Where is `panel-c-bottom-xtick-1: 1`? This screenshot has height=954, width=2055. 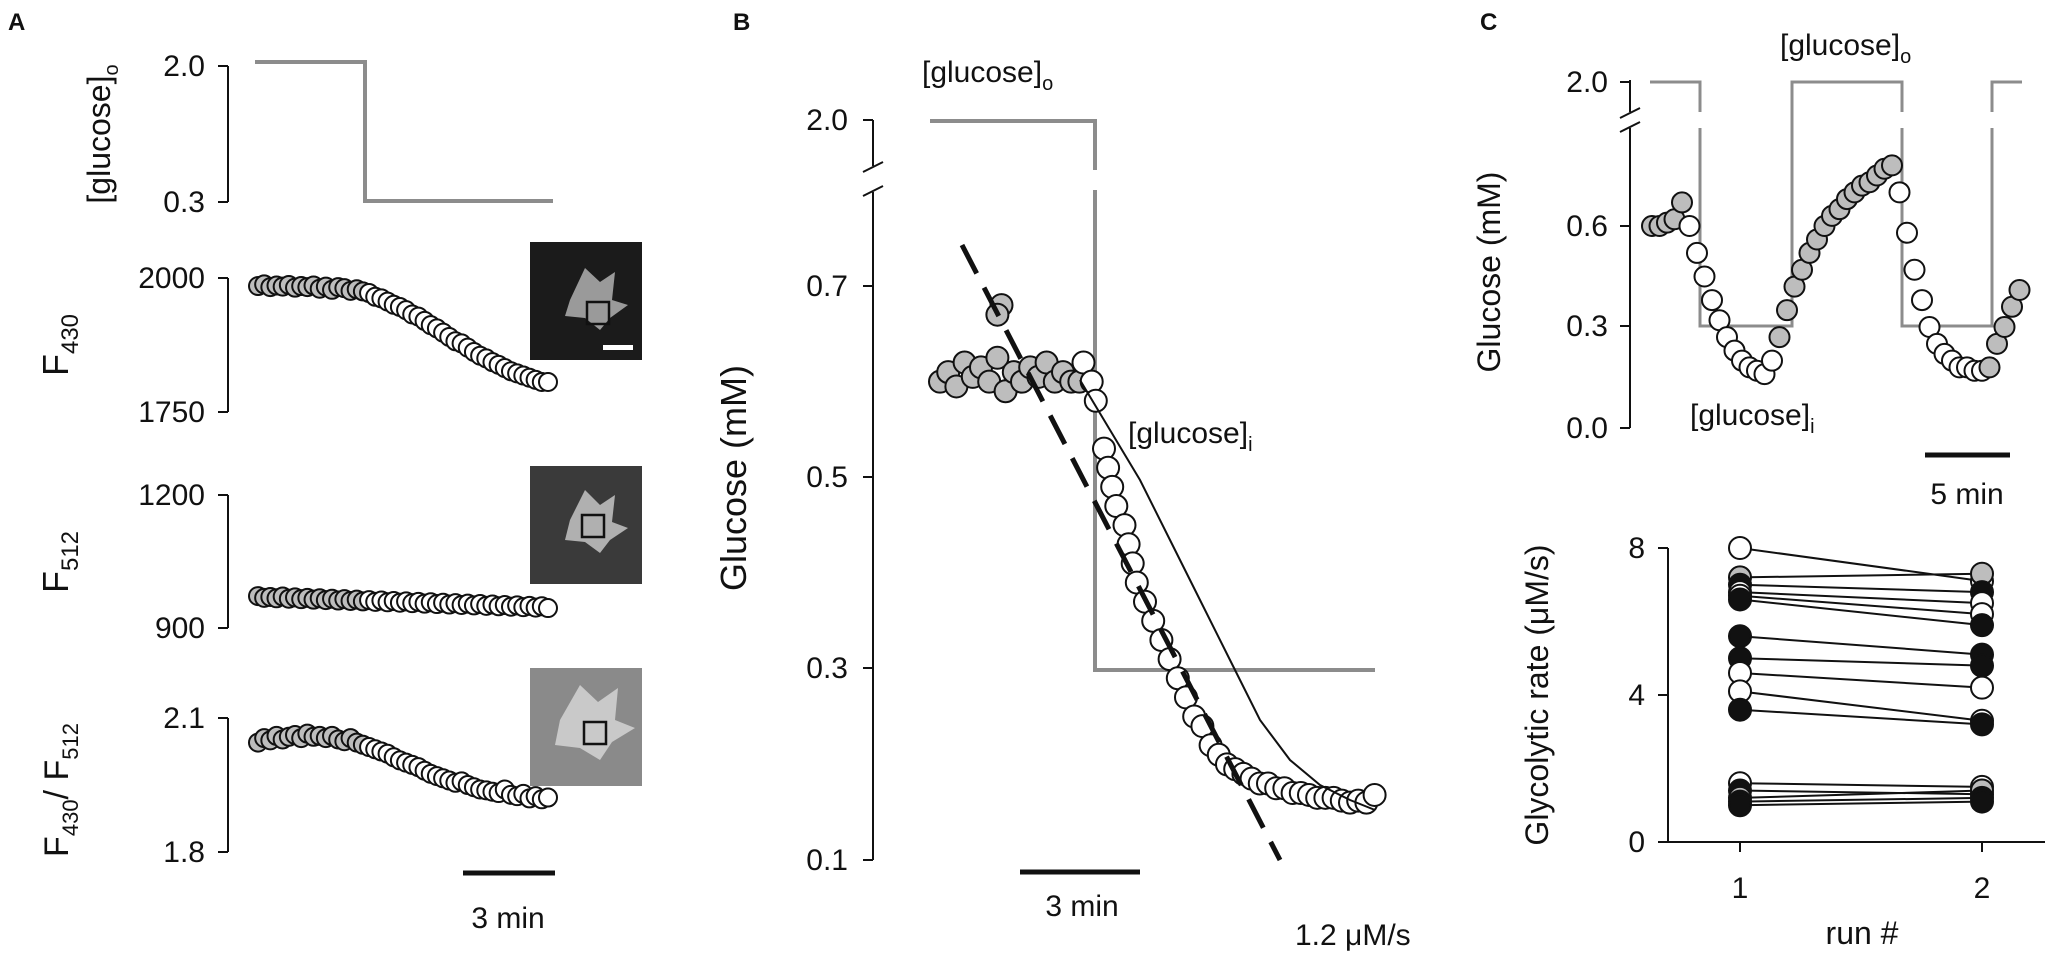
panel-c-bottom-xtick-1: 1 is located at coordinates (1740, 888).